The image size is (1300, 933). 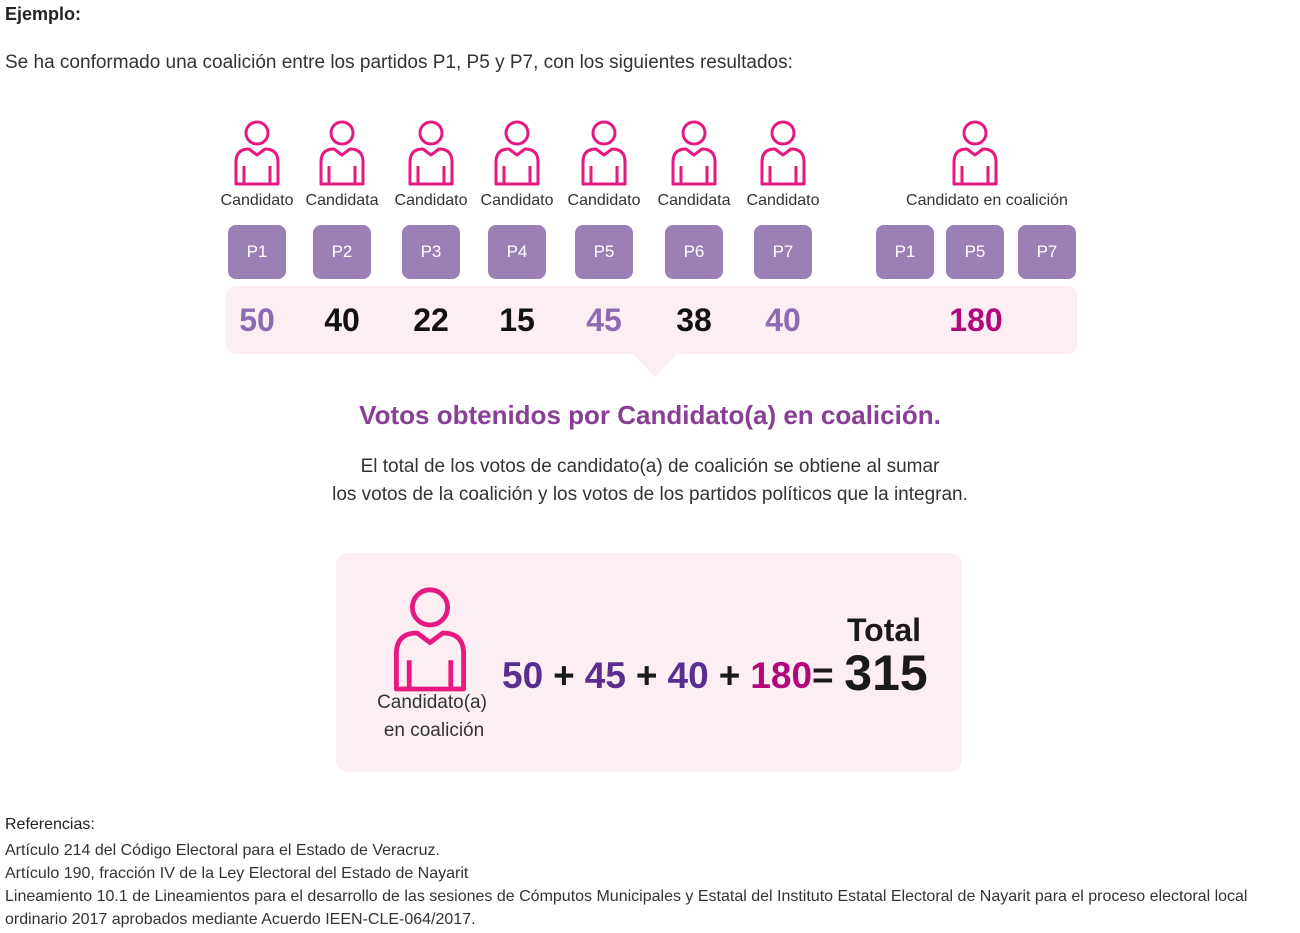 I want to click on person-label: Candidato(a), so click(x=432, y=702).